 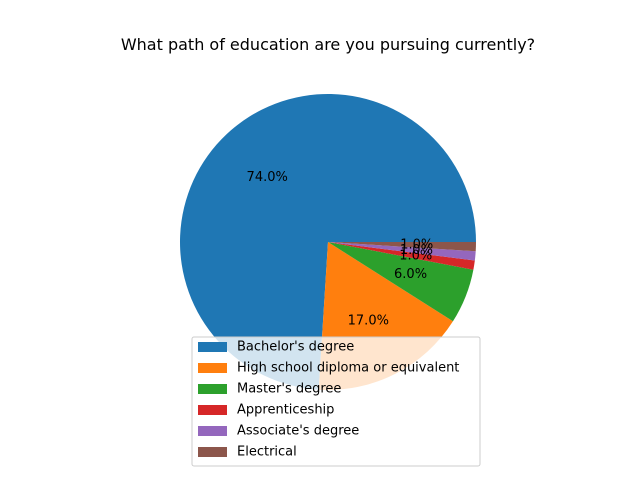 I want to click on legend-label-bachelor-s-degree: Bachelor's degree, so click(x=295, y=347).